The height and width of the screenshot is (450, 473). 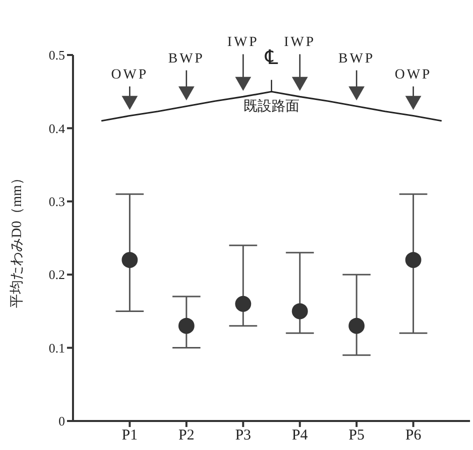 I want to click on y-tick-label: 0, so click(x=61, y=421).